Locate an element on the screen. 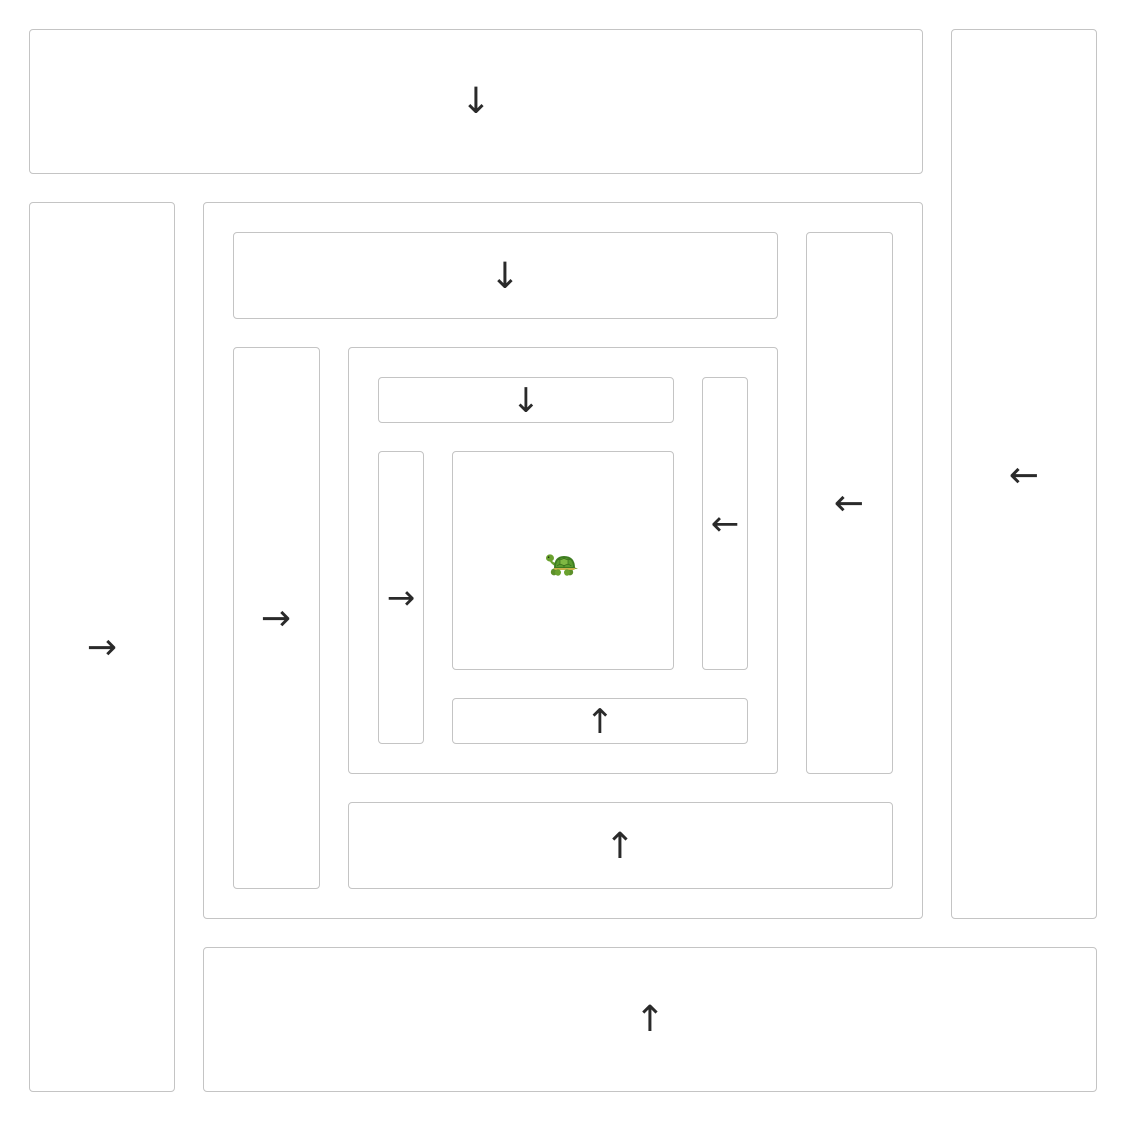 The width and height of the screenshot is (1126, 1121). outer-right-tile is located at coordinates (1024, 474).